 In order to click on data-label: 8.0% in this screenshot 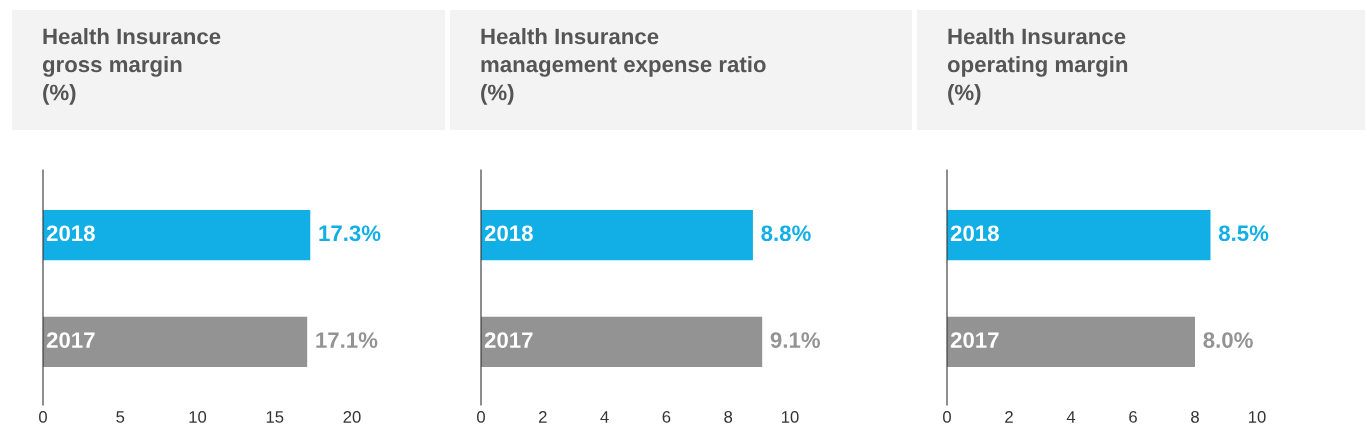, I will do `click(1228, 340)`.